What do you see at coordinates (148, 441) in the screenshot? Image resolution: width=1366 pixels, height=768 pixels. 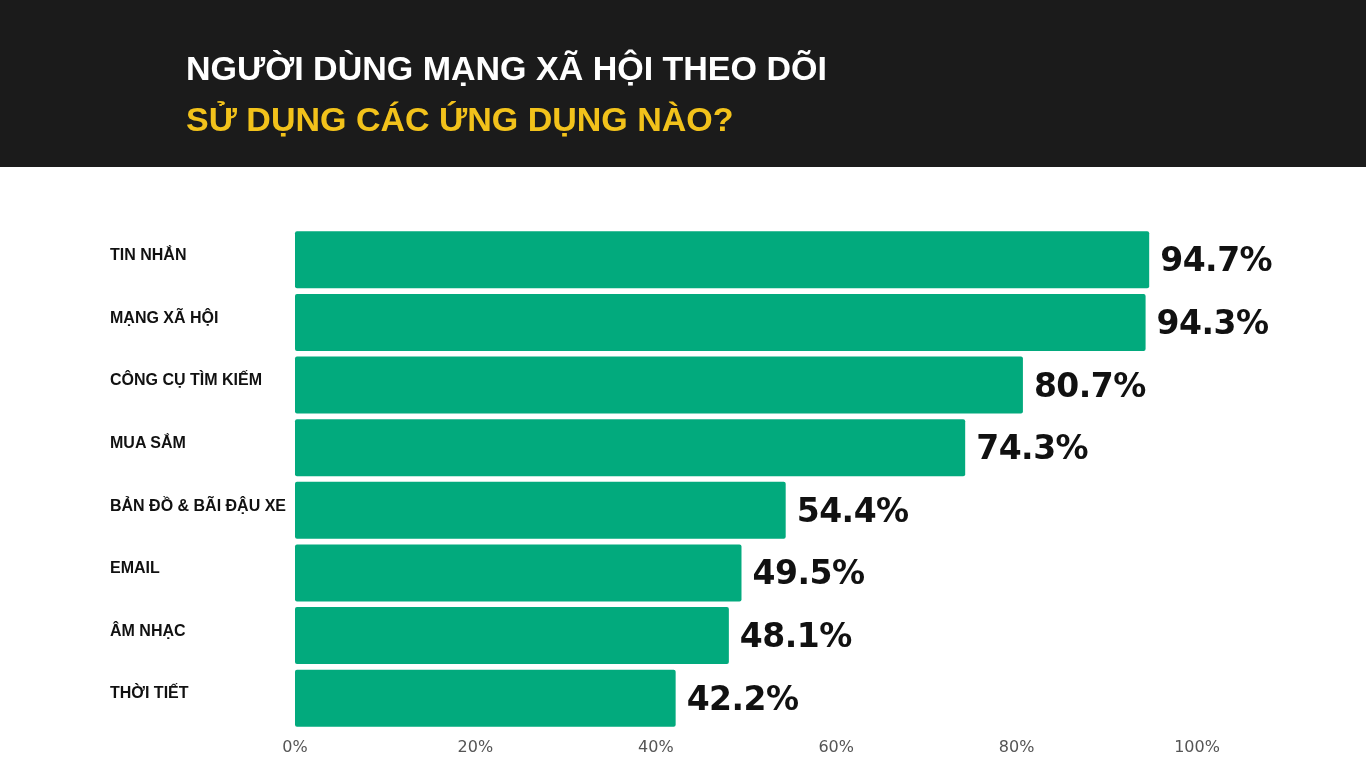 I see `y-tick-label: MUA SẮM` at bounding box center [148, 441].